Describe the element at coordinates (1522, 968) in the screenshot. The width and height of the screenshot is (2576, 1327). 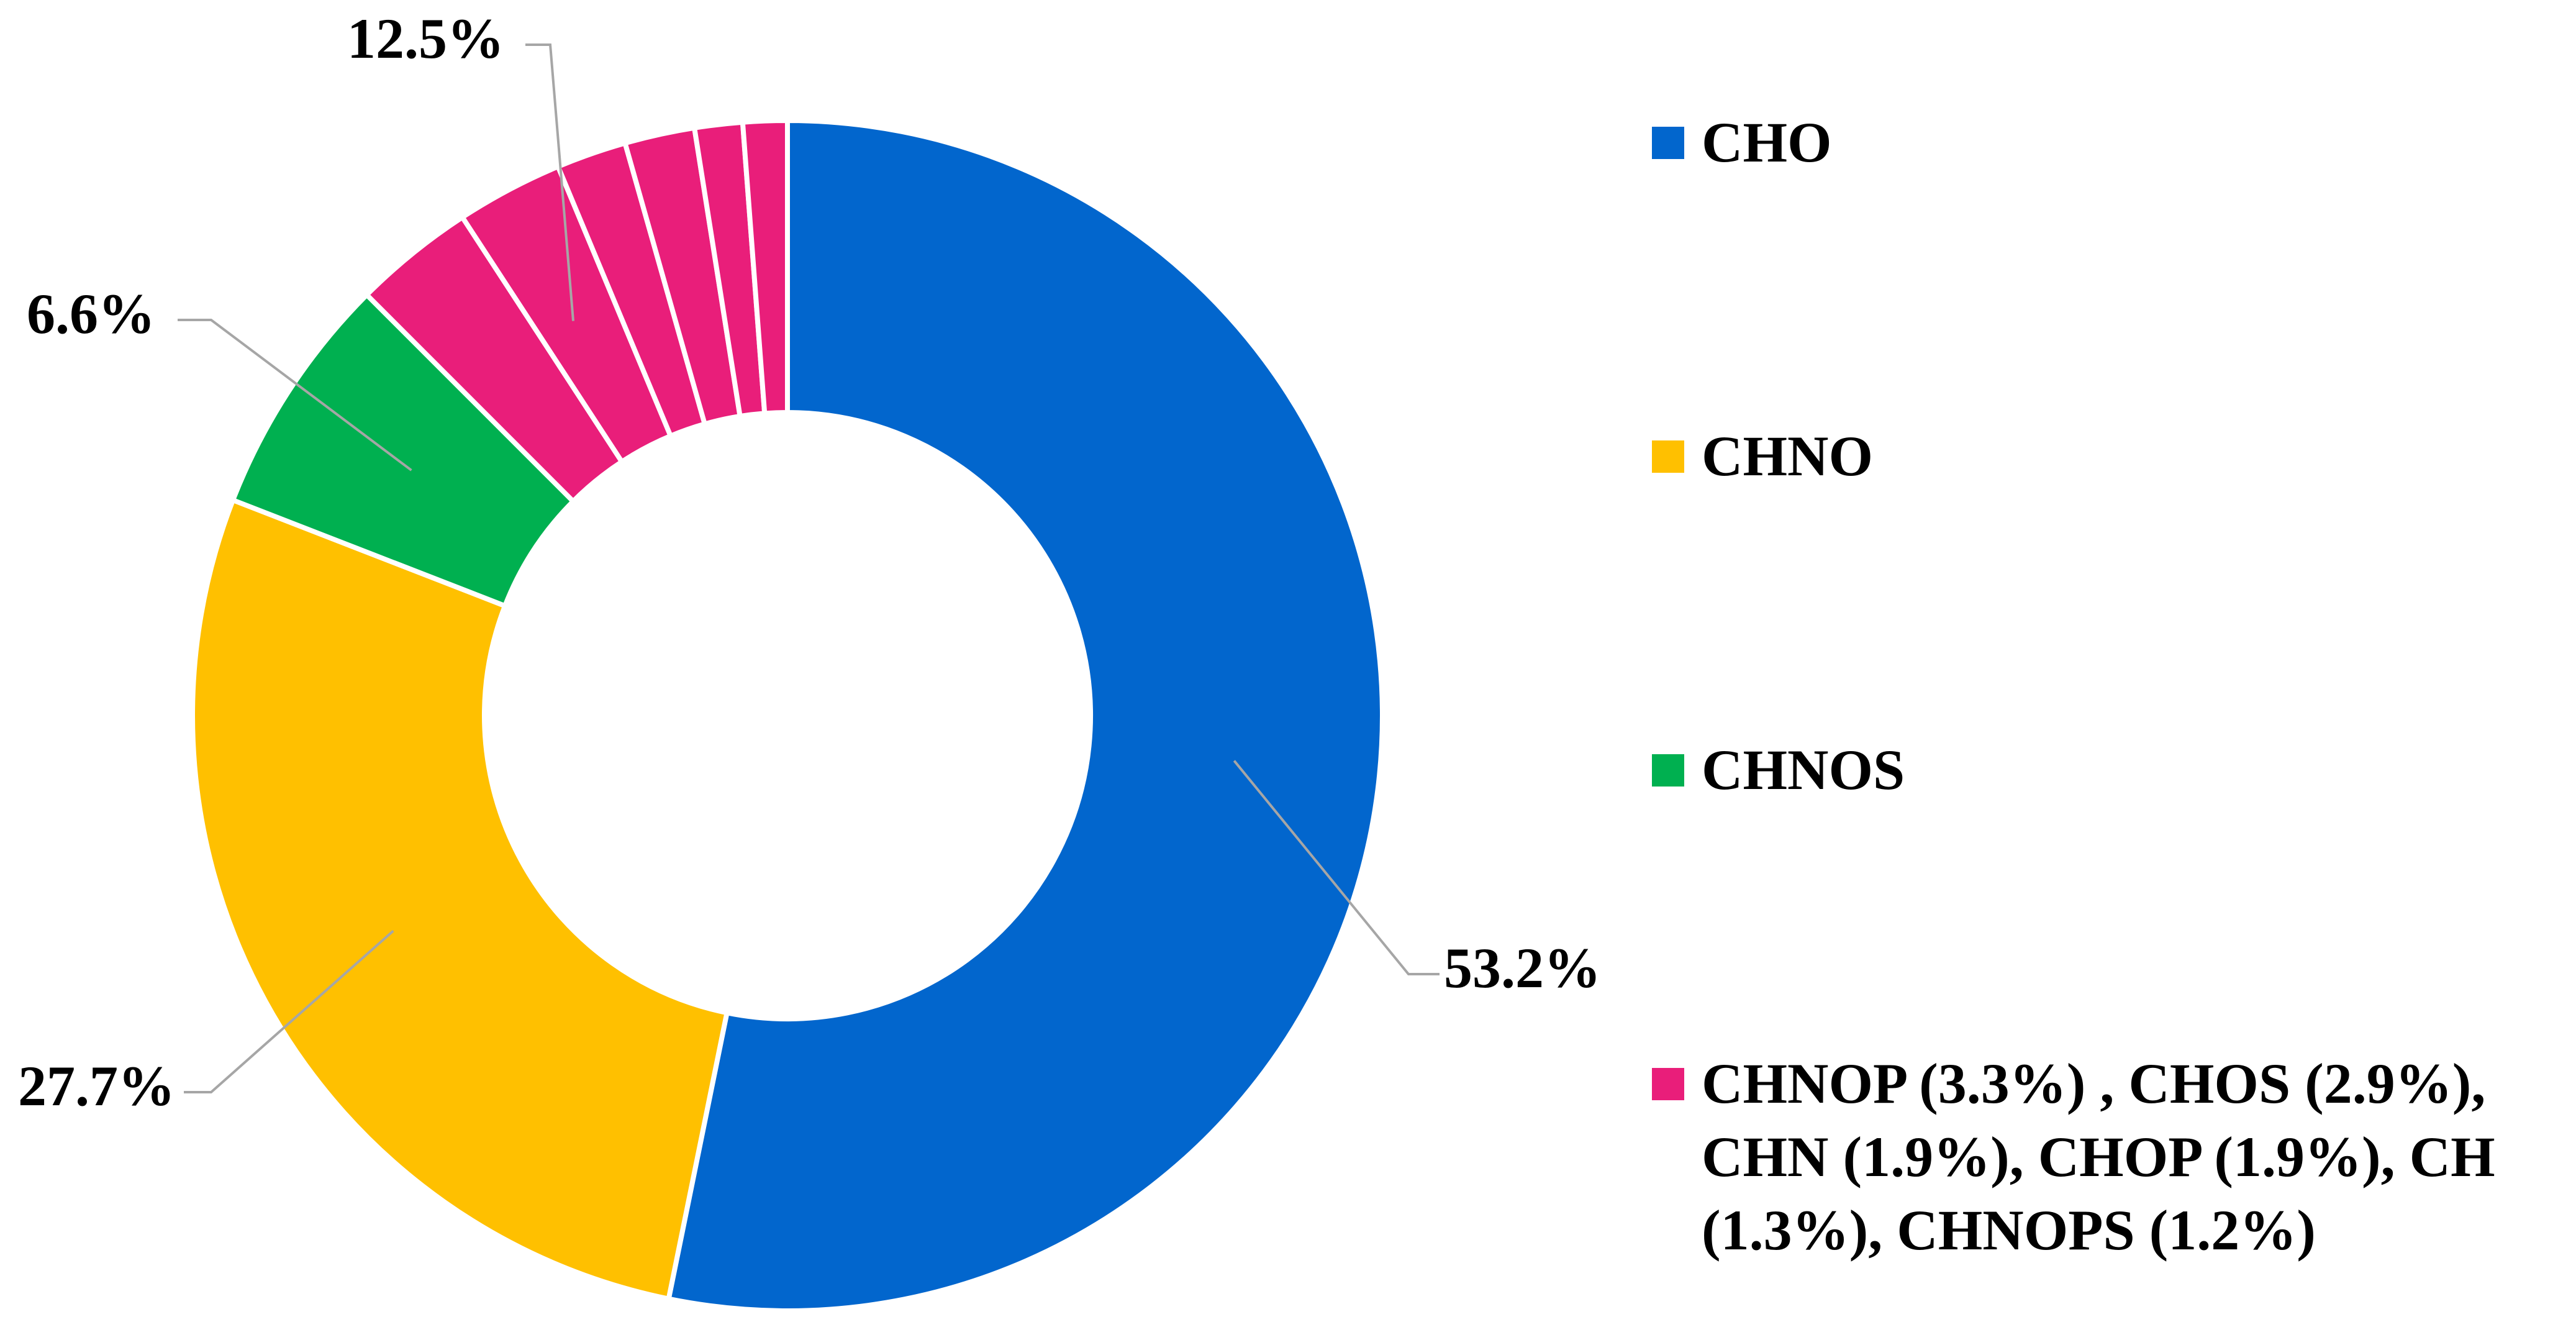
I see `data-label-cho: 53.2%` at that location.